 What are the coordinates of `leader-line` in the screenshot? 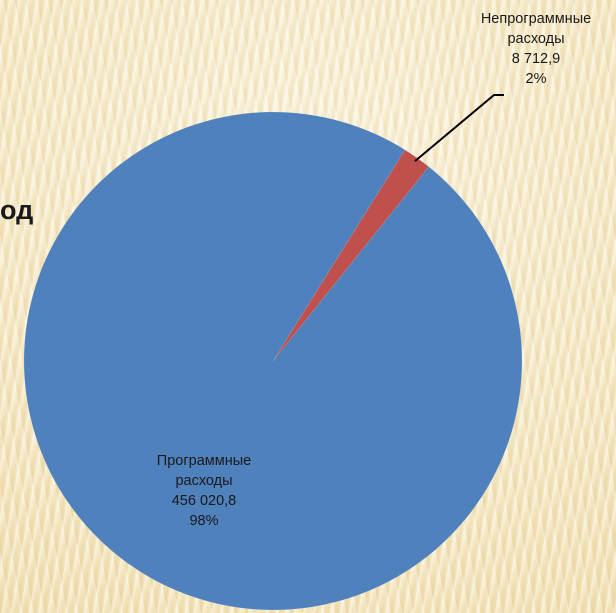 It's located at (459, 128).